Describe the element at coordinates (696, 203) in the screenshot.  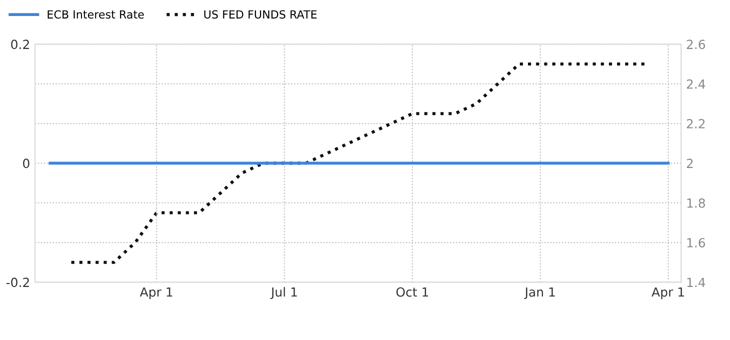
I see `y2-tick-label: 1.8` at that location.